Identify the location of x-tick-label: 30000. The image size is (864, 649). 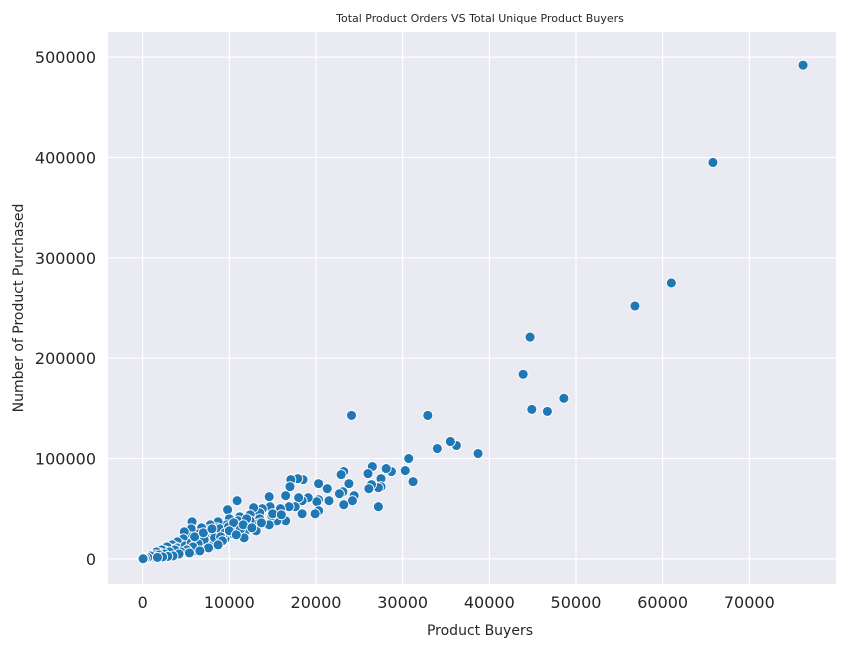
(402, 602).